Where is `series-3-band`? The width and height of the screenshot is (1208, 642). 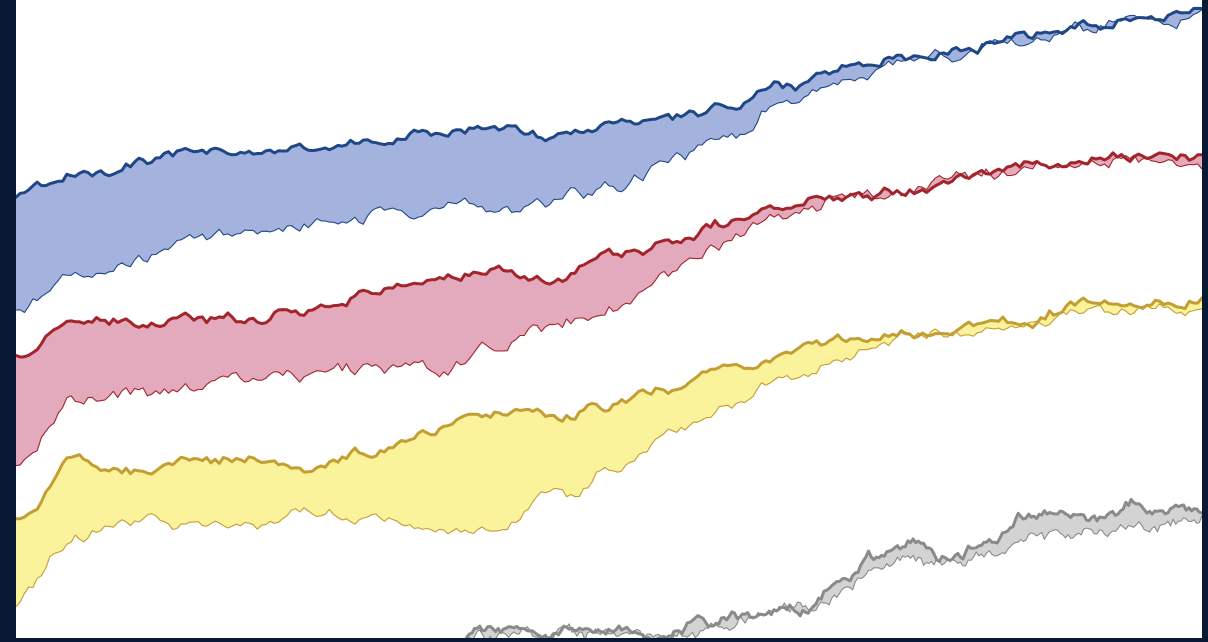
series-3-band is located at coordinates (834, 568).